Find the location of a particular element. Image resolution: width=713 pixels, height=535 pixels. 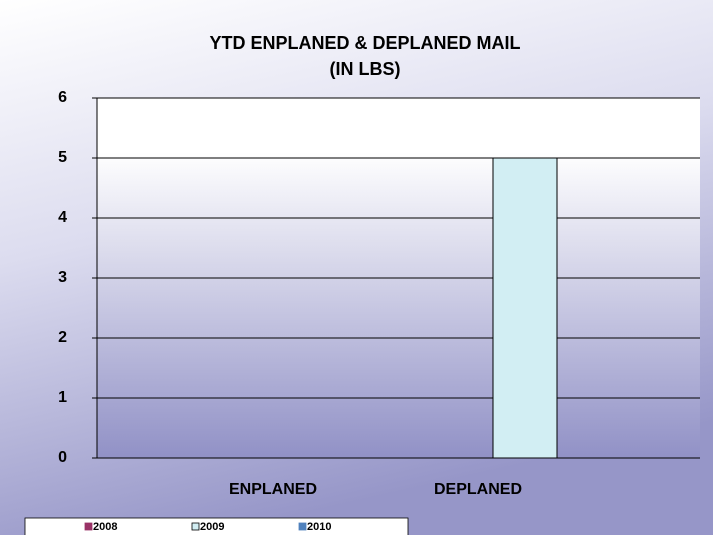

legend-label: 2009 is located at coordinates (212, 527).